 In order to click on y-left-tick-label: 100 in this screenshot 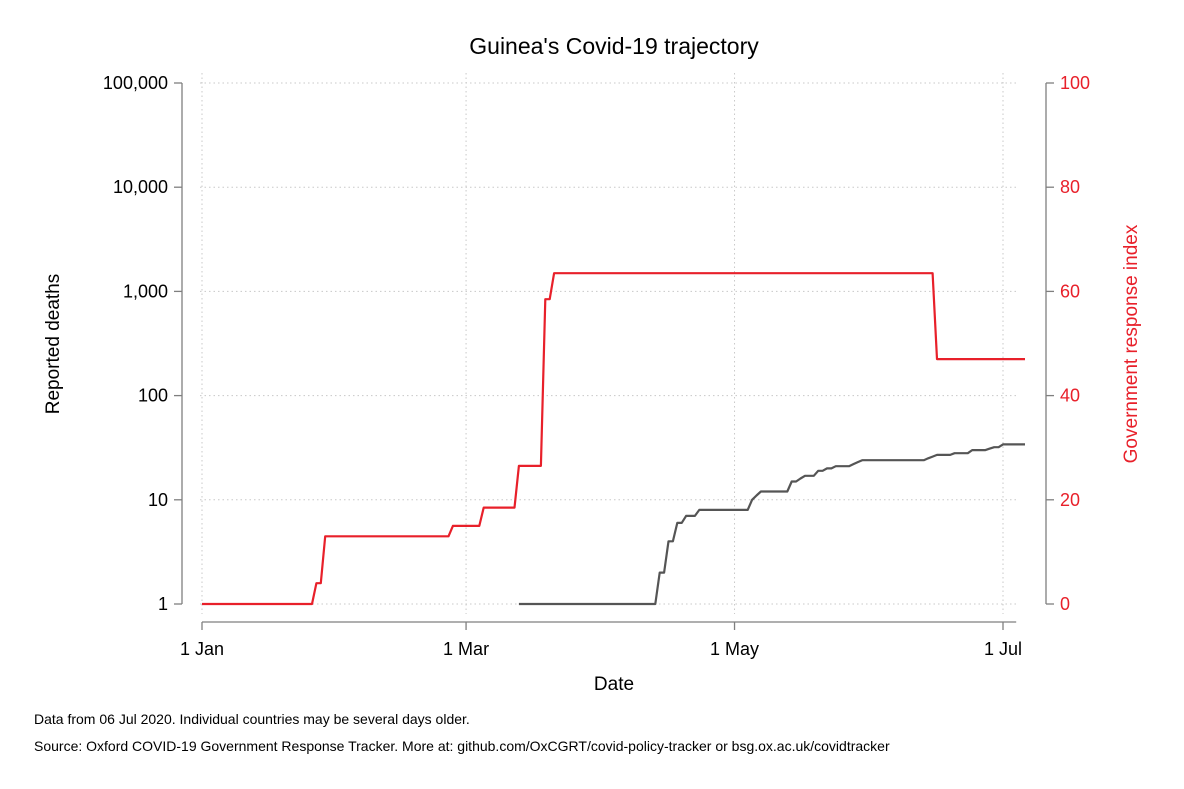, I will do `click(153, 396)`.